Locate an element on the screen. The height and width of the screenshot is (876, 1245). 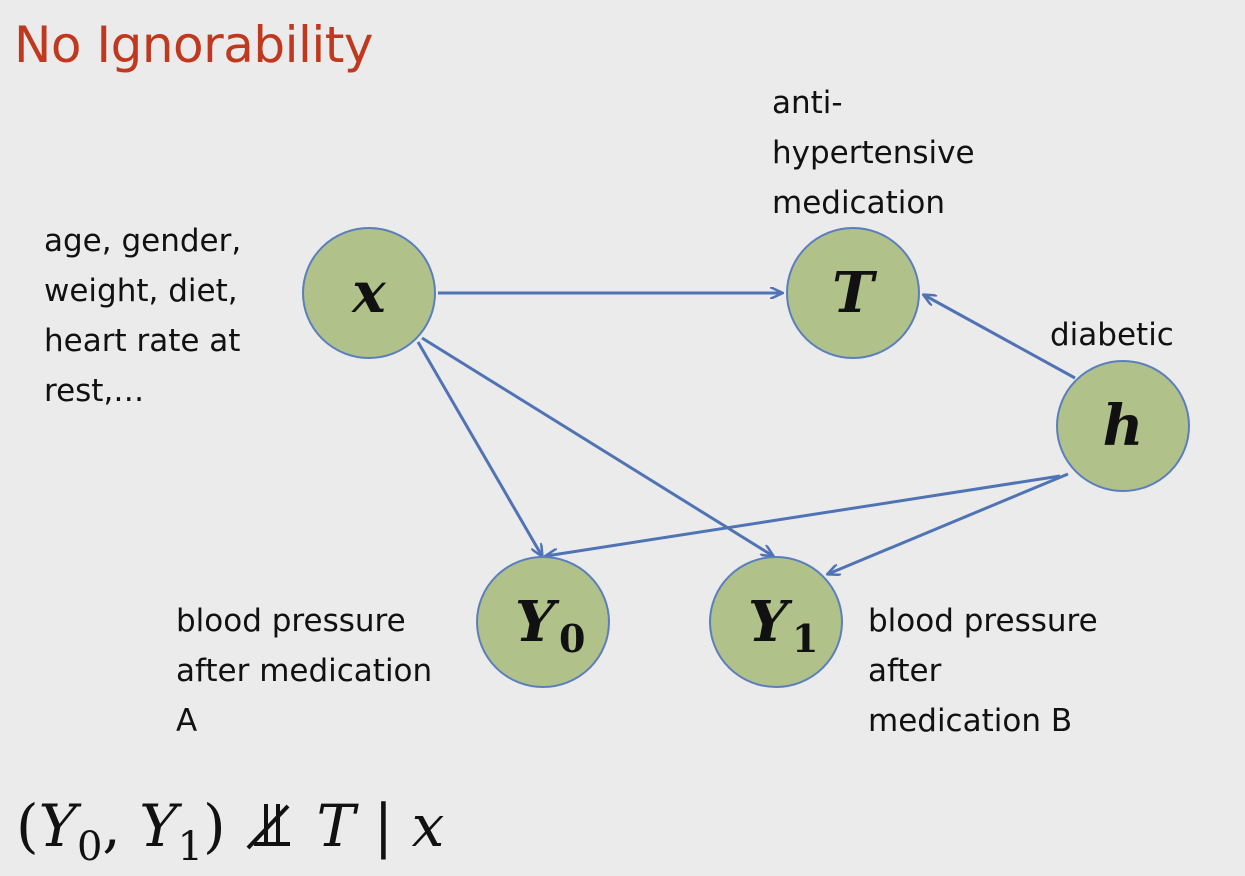
treatment-line: anti- is located at coordinates (807, 103).